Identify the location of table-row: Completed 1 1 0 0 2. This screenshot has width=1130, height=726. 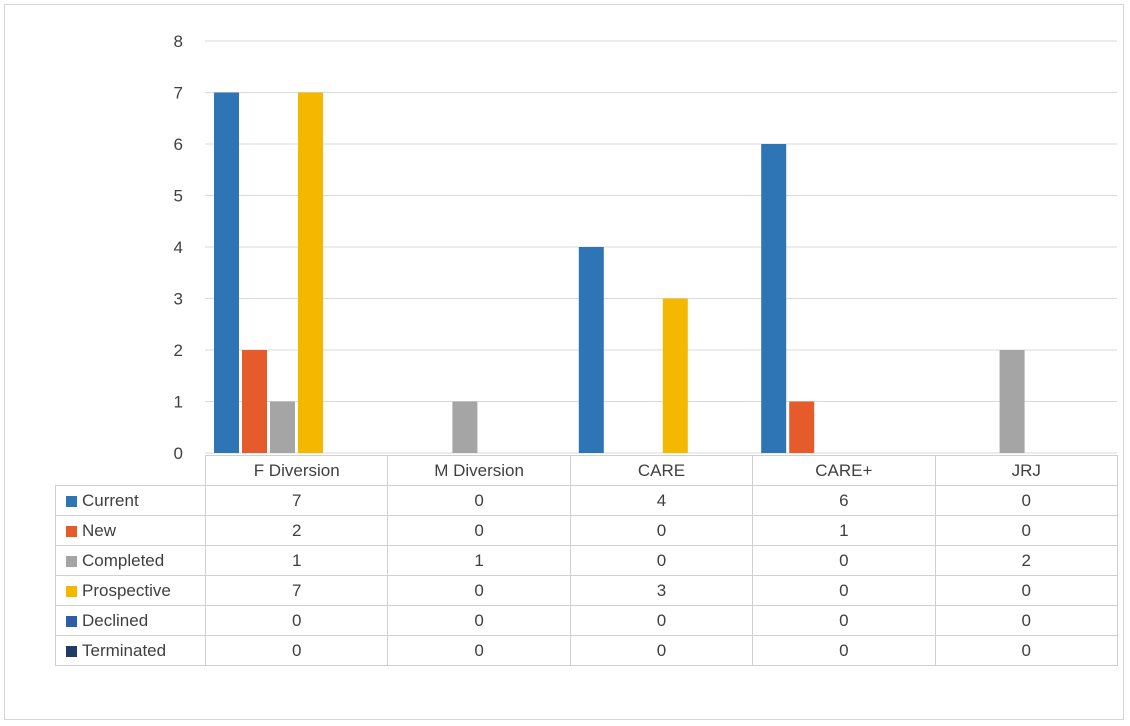
(586, 560).